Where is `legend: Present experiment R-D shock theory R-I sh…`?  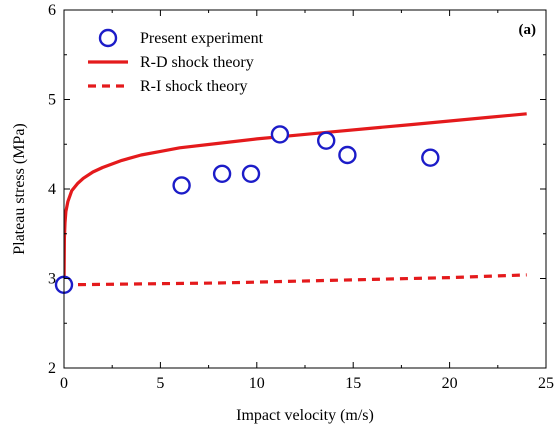 legend: Present experiment R-D shock theory R-I sh… is located at coordinates (176, 61).